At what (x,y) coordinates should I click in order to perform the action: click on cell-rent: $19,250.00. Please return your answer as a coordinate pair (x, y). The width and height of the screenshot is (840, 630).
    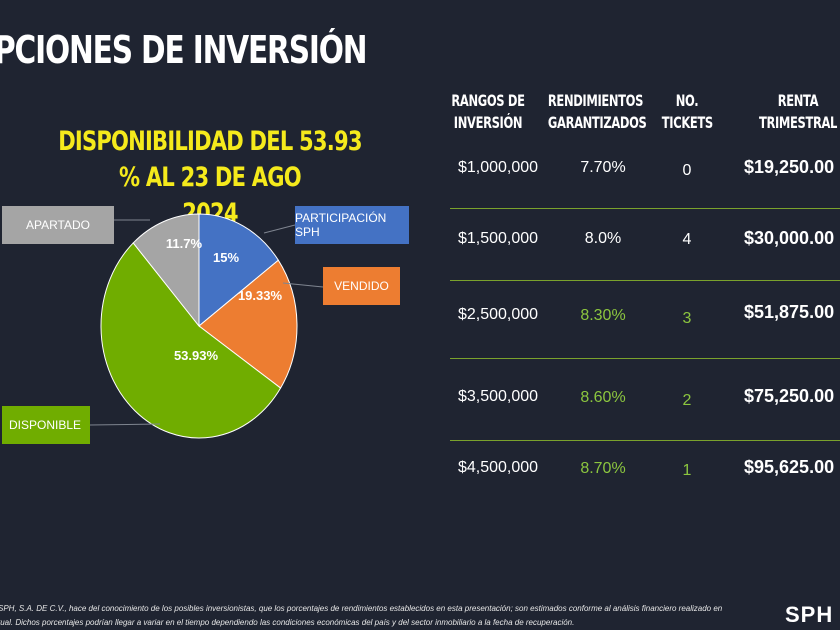
    Looking at the image, I should click on (789, 167).